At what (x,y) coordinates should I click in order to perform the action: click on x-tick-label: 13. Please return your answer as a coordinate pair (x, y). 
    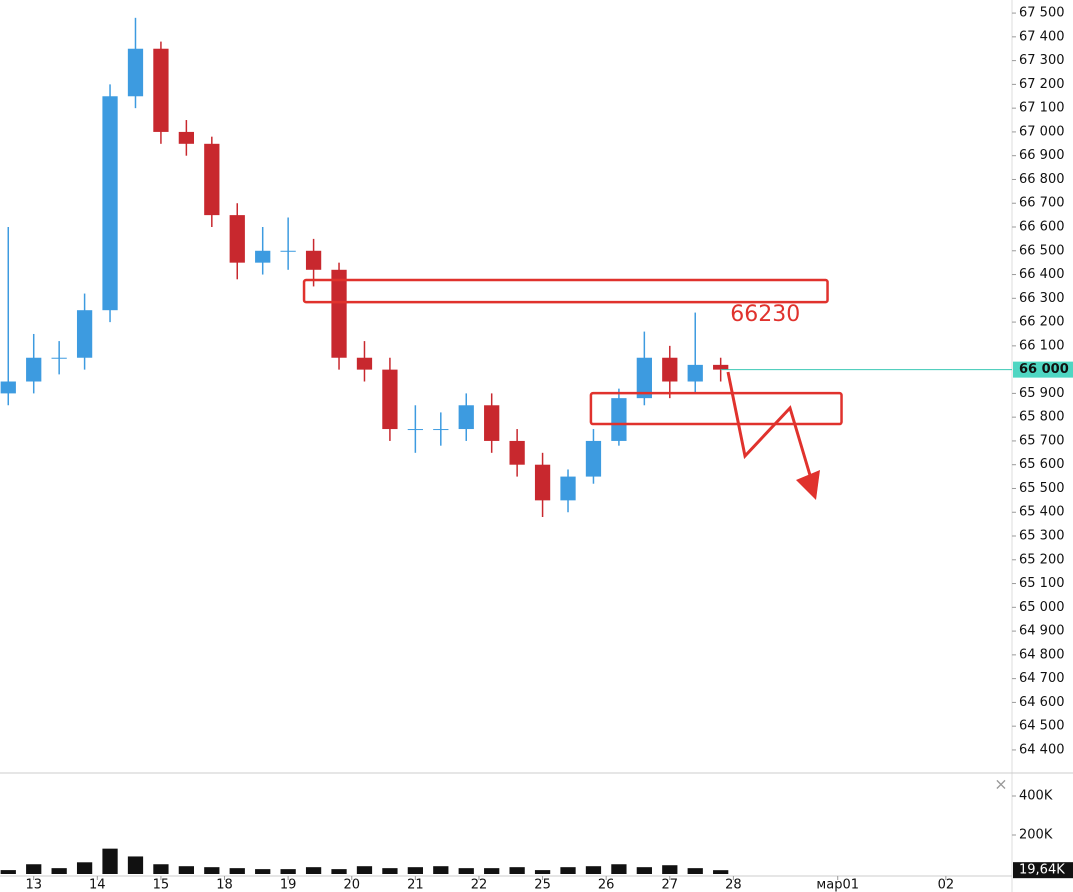
    Looking at the image, I should click on (33, 885).